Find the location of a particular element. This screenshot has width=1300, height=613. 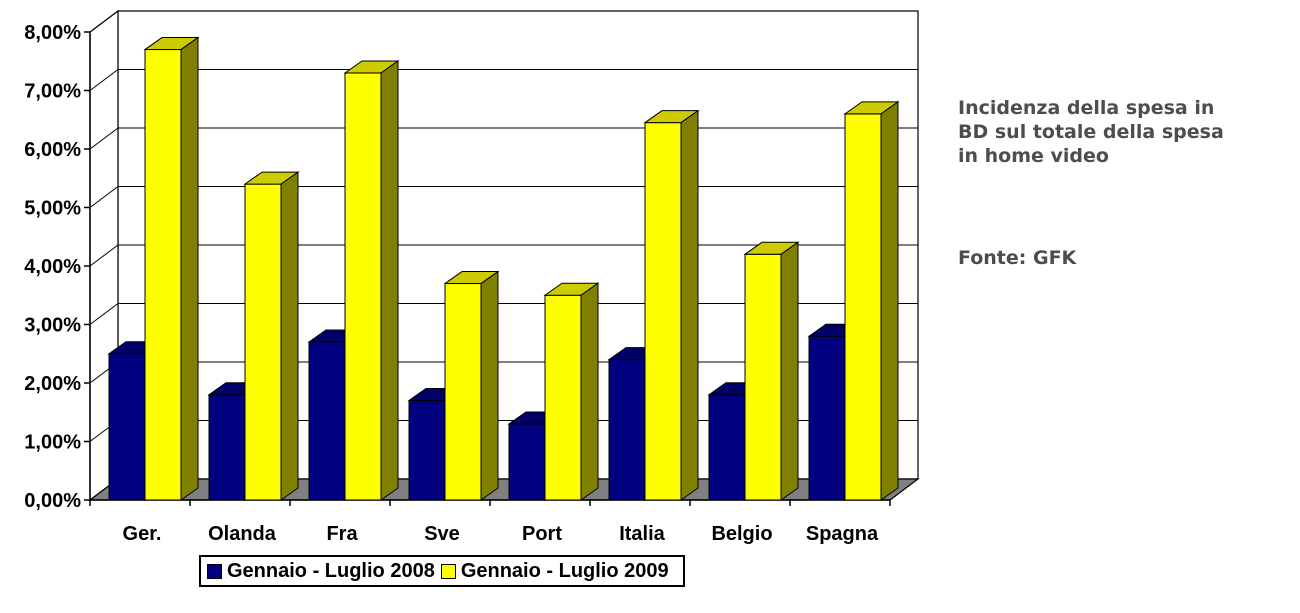

bar-2009-Belgio is located at coordinates (771, 371).